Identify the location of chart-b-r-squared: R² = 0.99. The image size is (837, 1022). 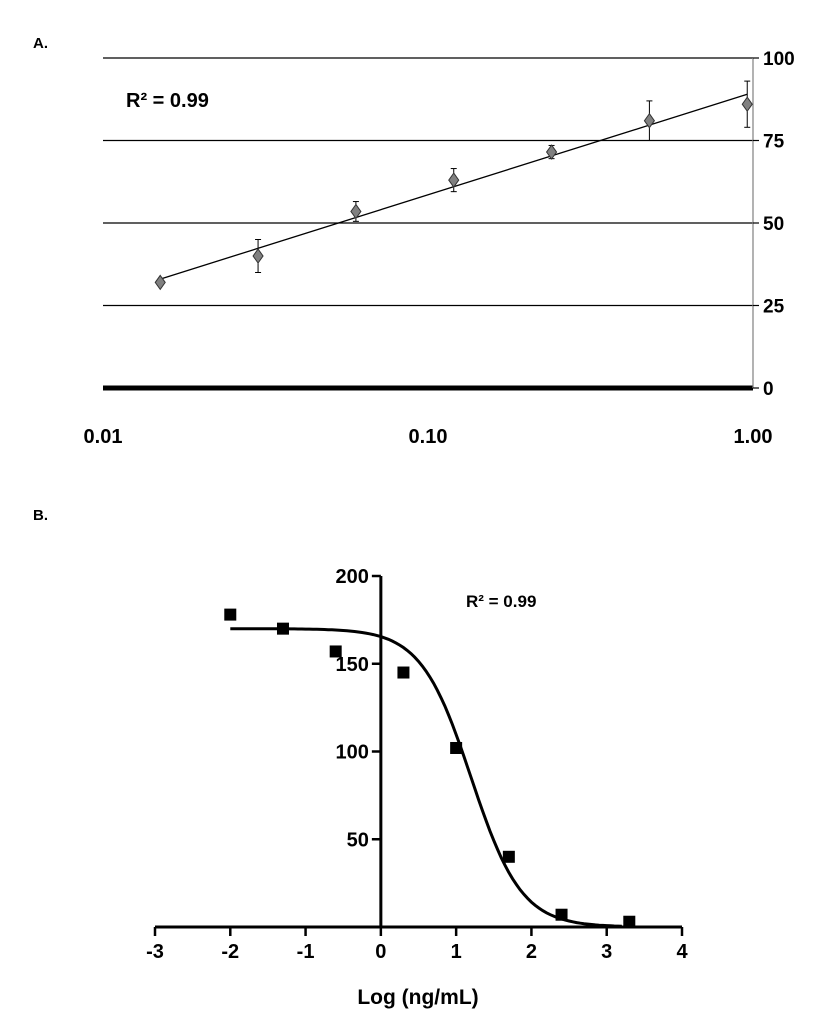
(501, 601).